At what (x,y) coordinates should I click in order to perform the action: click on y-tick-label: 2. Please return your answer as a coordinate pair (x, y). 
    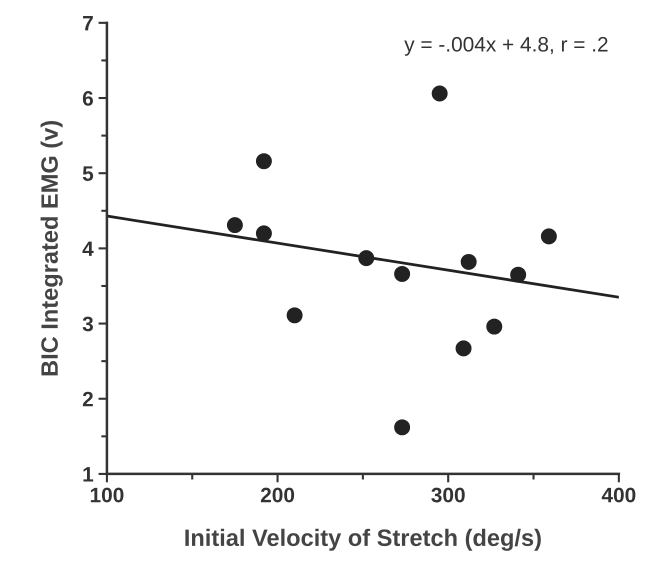
    Looking at the image, I should click on (87, 399).